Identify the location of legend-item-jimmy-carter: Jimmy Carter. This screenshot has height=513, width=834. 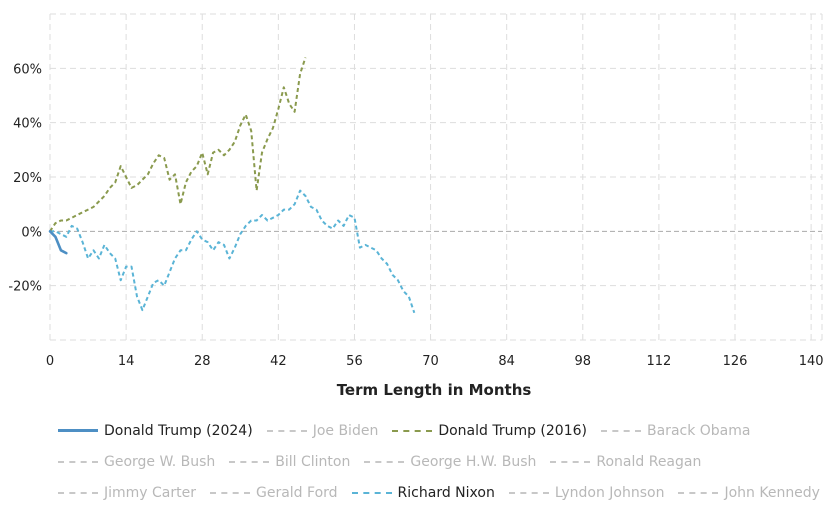
(127, 493).